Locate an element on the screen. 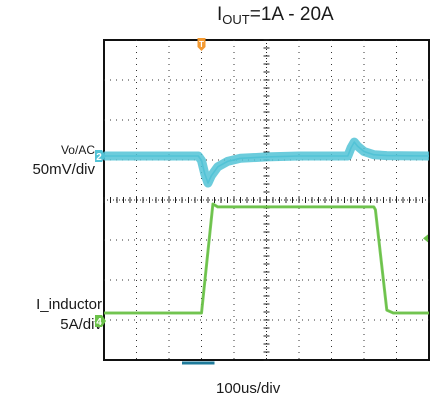 The height and width of the screenshot is (400, 435). x-axis-label: 100us/div is located at coordinates (248, 388).